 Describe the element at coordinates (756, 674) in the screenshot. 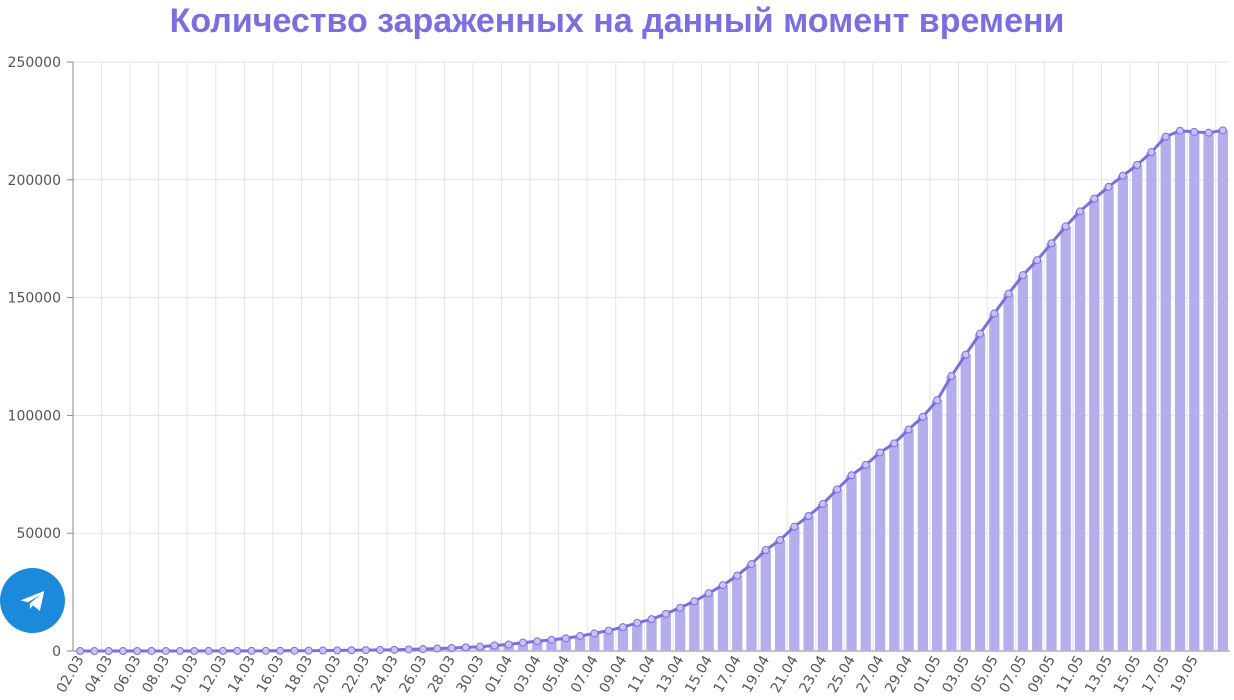

I see `x-tick-label: 19.04` at that location.